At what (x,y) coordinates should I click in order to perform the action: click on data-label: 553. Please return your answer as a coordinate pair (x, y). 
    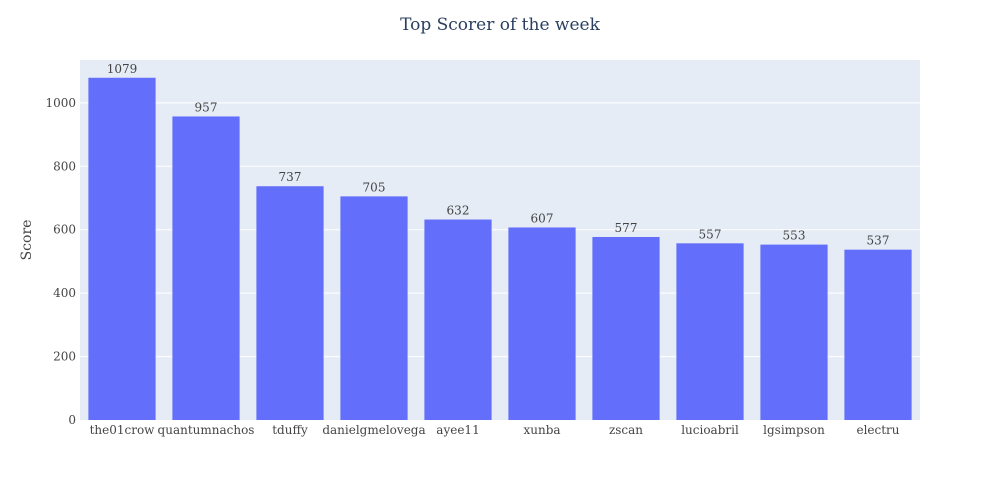
    Looking at the image, I should click on (794, 236).